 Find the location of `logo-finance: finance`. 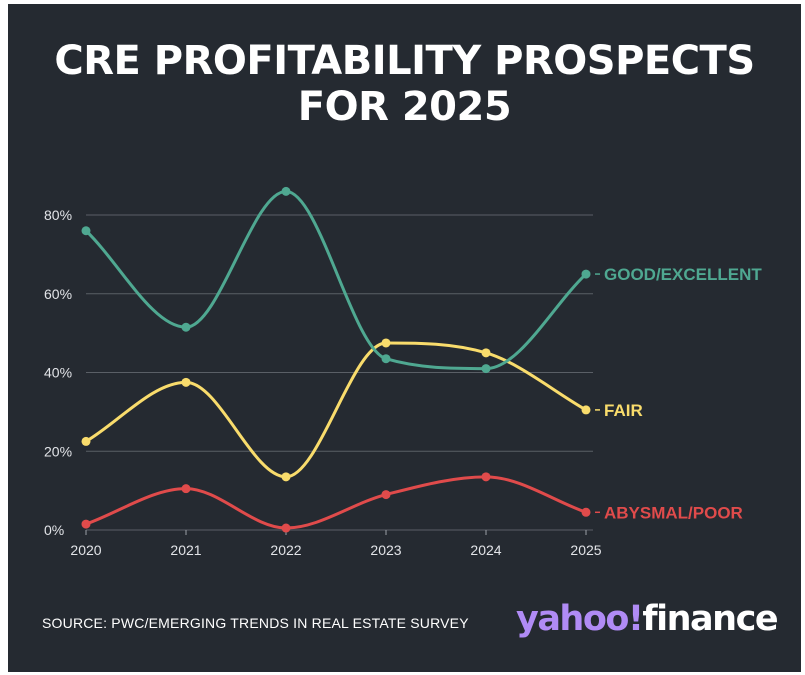

logo-finance: finance is located at coordinates (710, 619).